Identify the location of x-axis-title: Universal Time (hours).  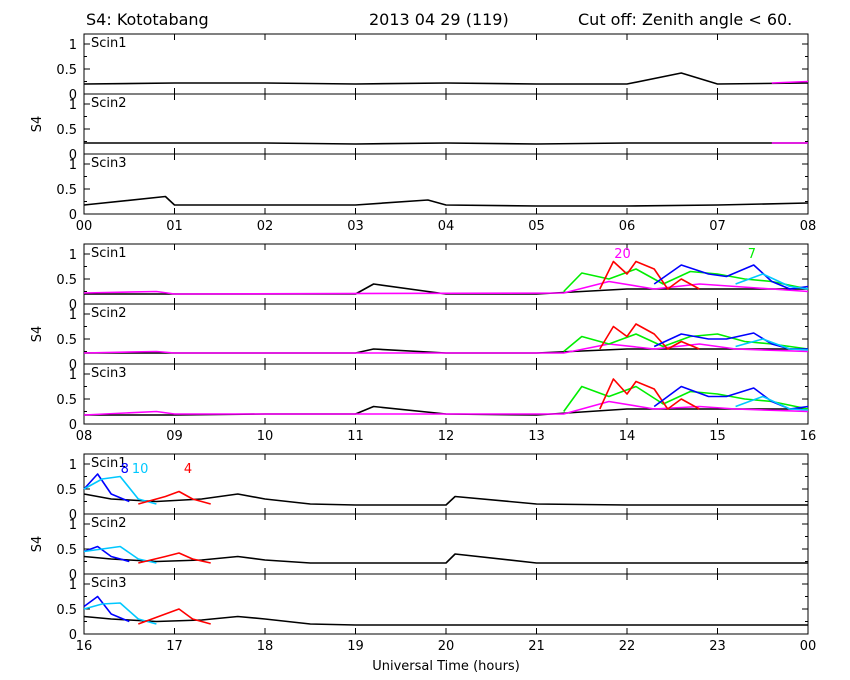
(446, 666).